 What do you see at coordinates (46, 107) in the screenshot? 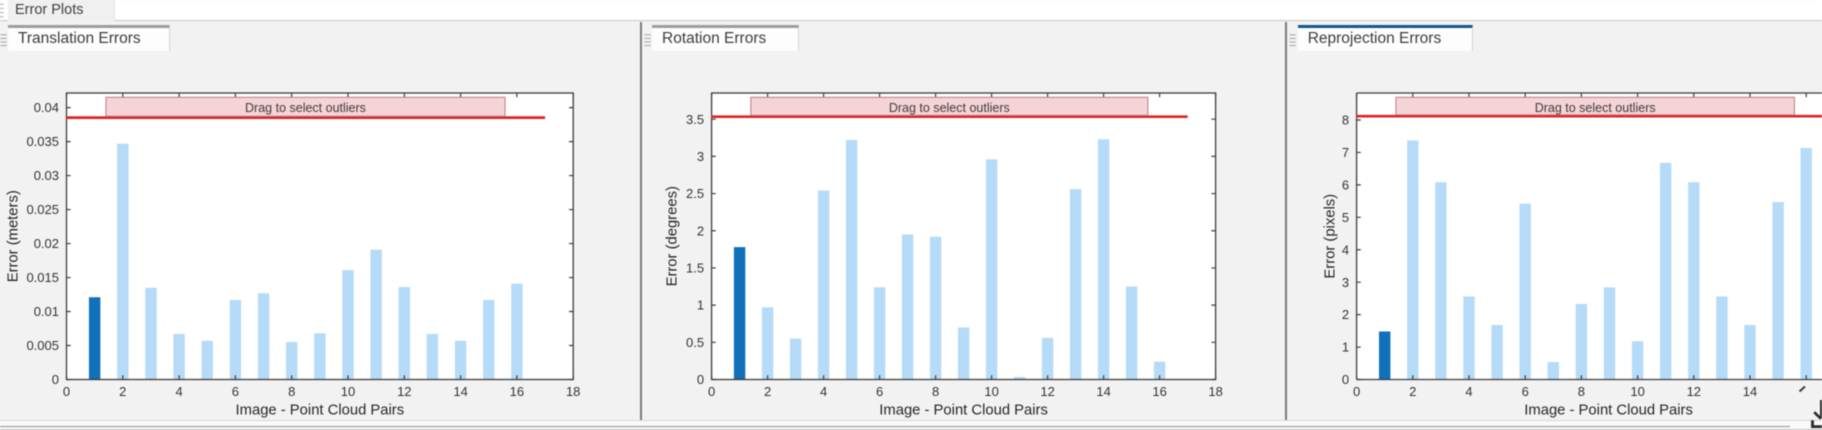
I see `svg-text: 0.04` at bounding box center [46, 107].